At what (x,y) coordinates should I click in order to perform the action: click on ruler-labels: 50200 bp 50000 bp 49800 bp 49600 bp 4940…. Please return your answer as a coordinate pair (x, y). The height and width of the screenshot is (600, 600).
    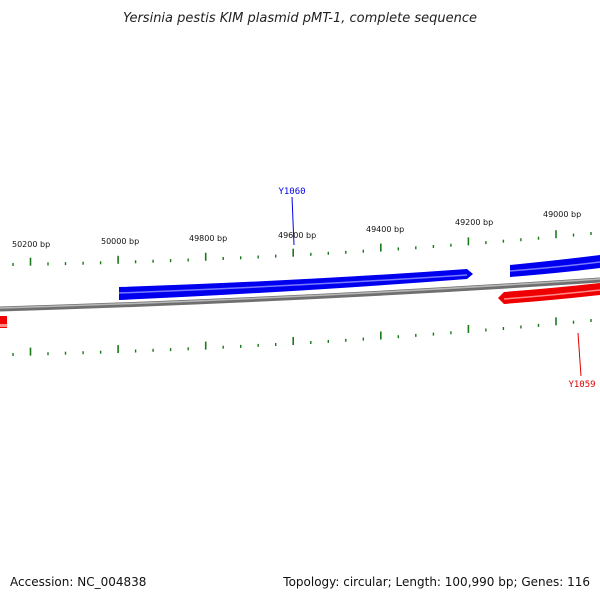
    Looking at the image, I should click on (296, 229).